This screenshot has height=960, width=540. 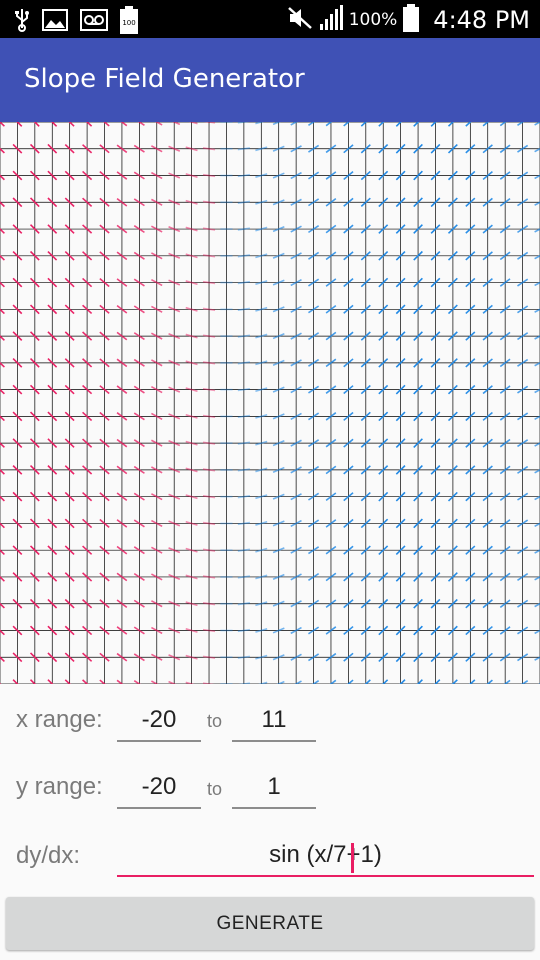 What do you see at coordinates (215, 789) in the screenshot?
I see `y-range-to-label: to` at bounding box center [215, 789].